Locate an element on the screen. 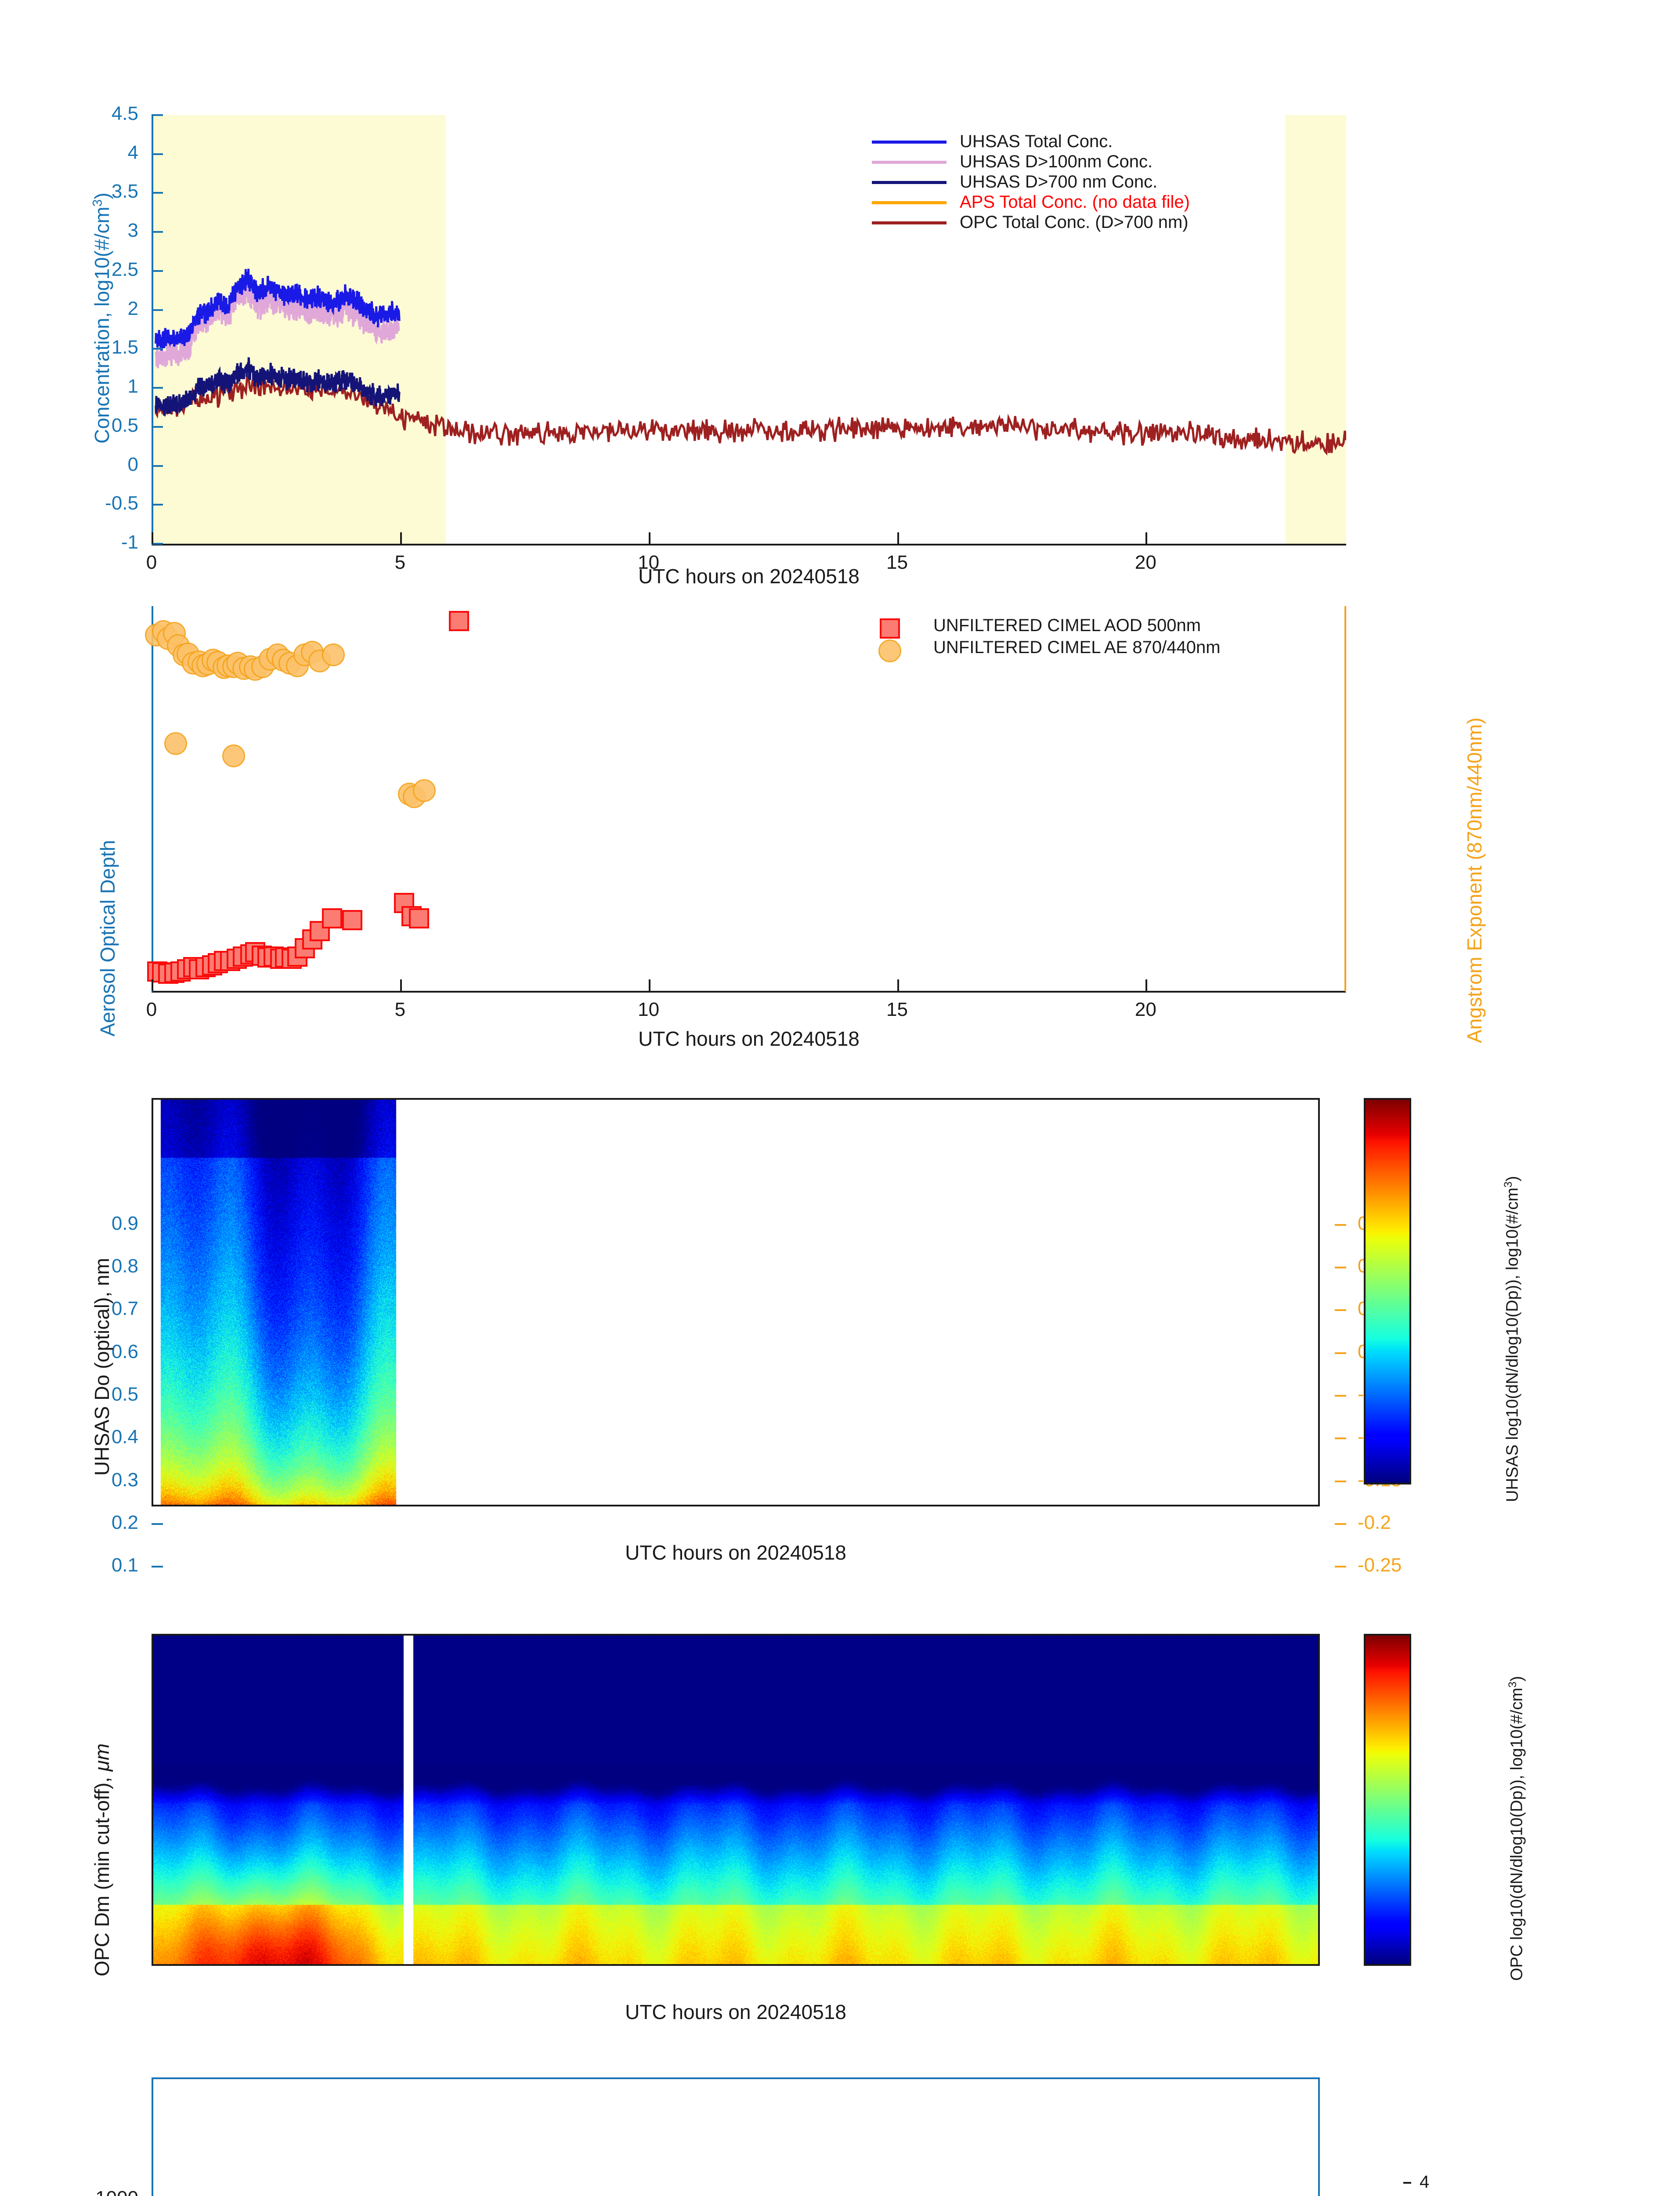 The height and width of the screenshot is (2196, 1680). panel1-axes is located at coordinates (749, 330).